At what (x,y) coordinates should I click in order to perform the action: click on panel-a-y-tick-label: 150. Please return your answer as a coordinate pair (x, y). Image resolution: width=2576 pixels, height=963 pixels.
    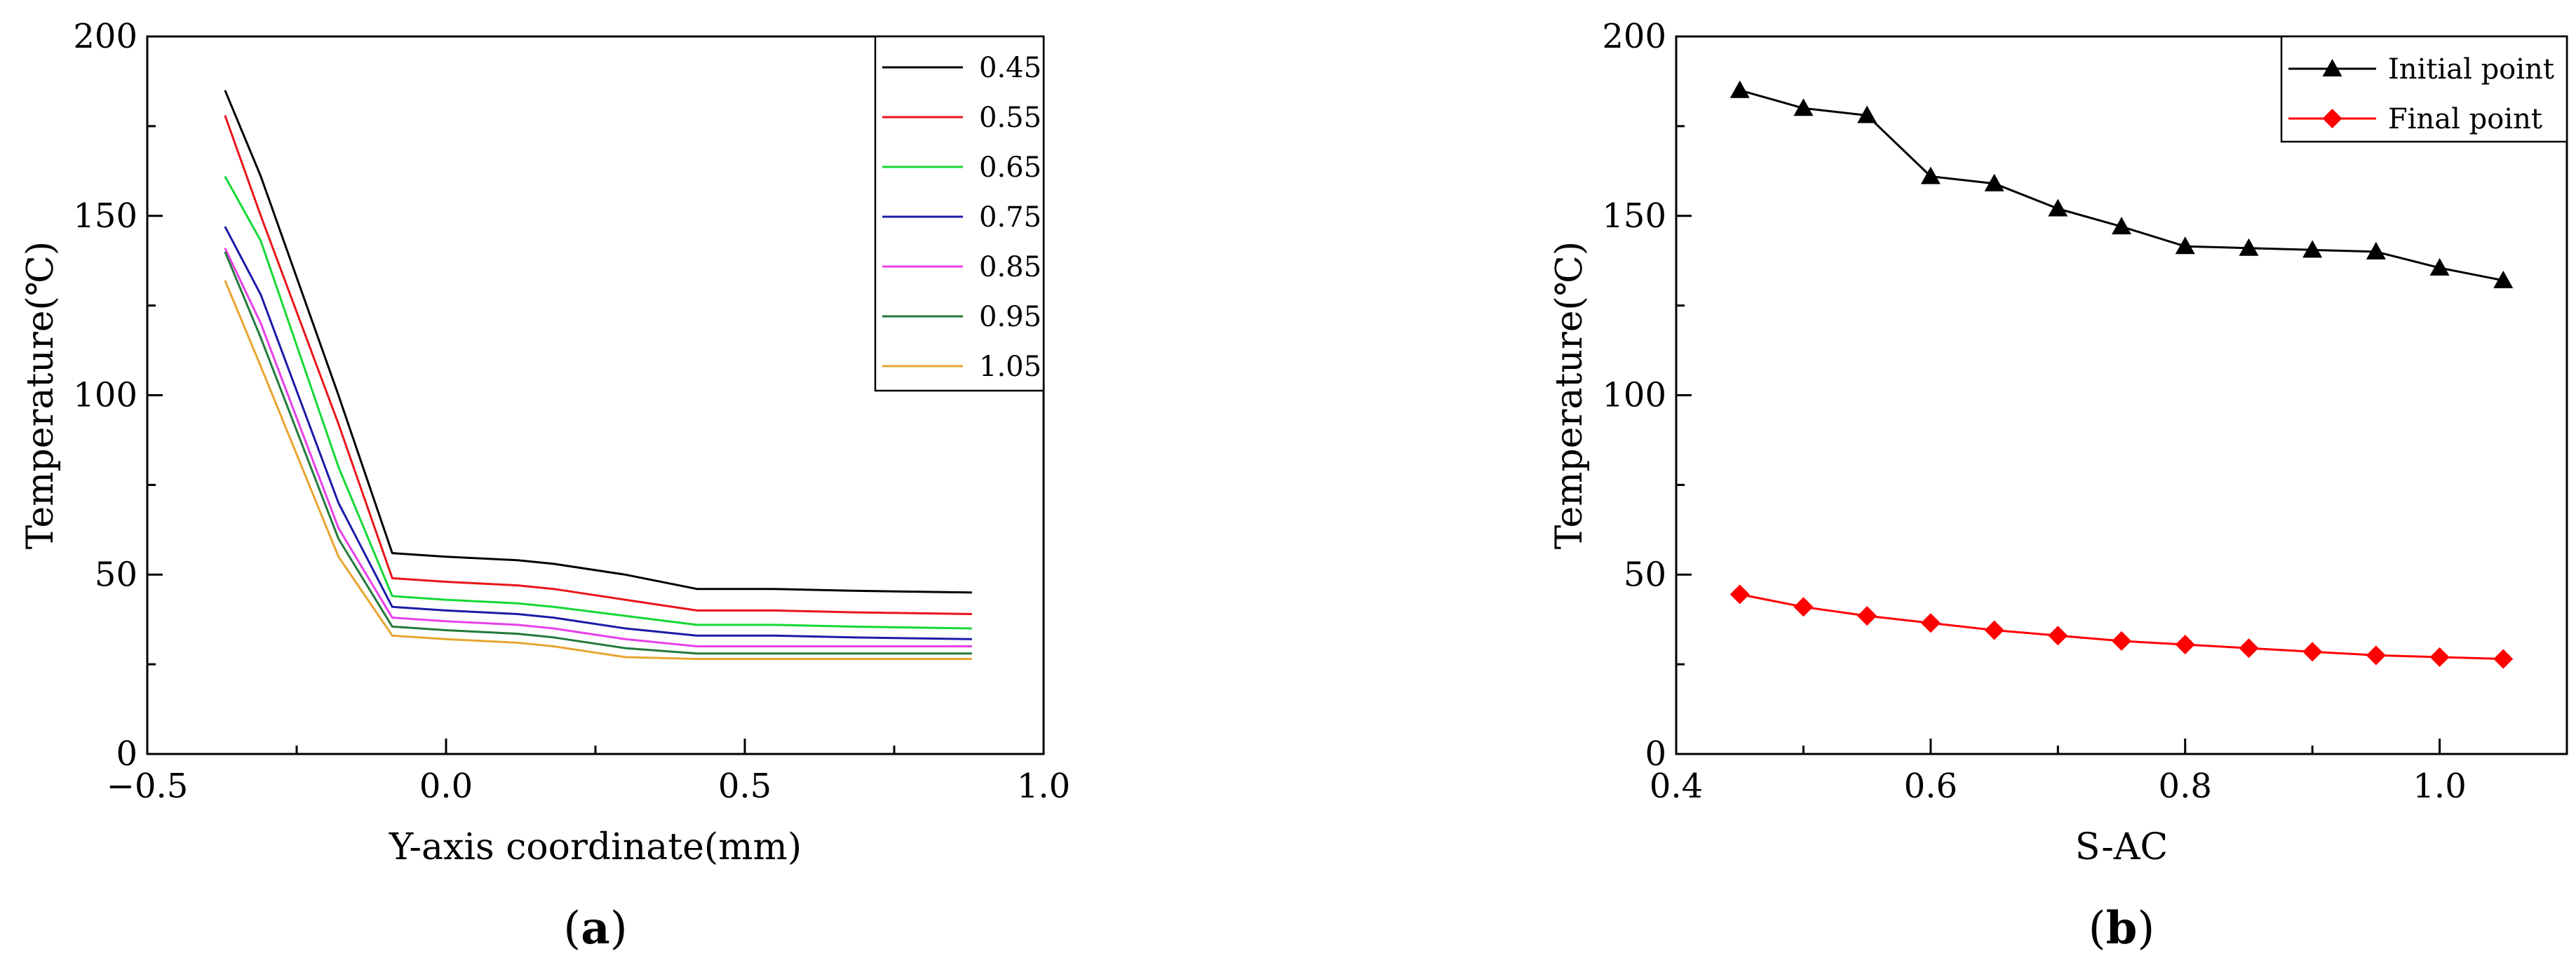
    Looking at the image, I should click on (105, 216).